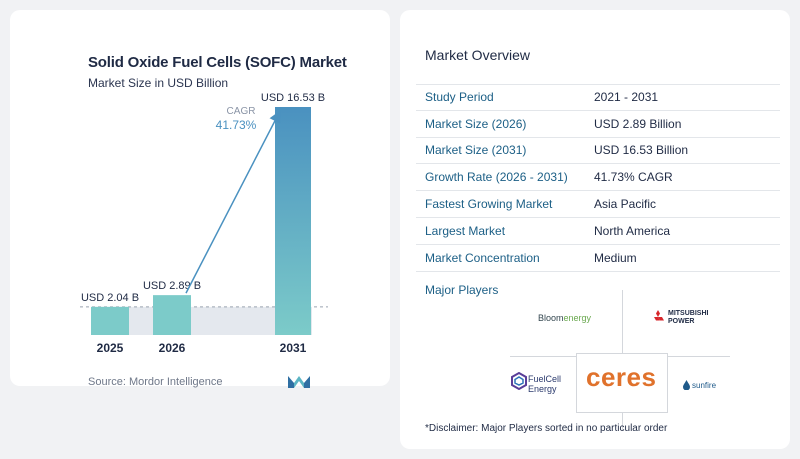  What do you see at coordinates (496, 177) in the screenshot?
I see `row-label: Growth Rate (2026 - 2031)` at bounding box center [496, 177].